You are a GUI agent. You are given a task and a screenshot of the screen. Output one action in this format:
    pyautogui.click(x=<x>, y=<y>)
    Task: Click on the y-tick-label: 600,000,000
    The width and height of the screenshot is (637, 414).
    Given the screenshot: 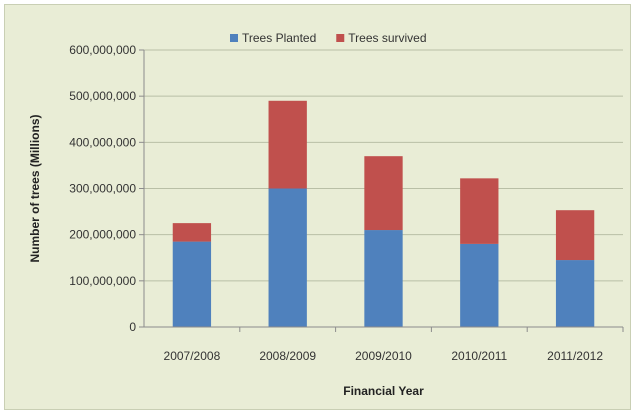 What is the action you would take?
    pyautogui.click(x=102, y=50)
    